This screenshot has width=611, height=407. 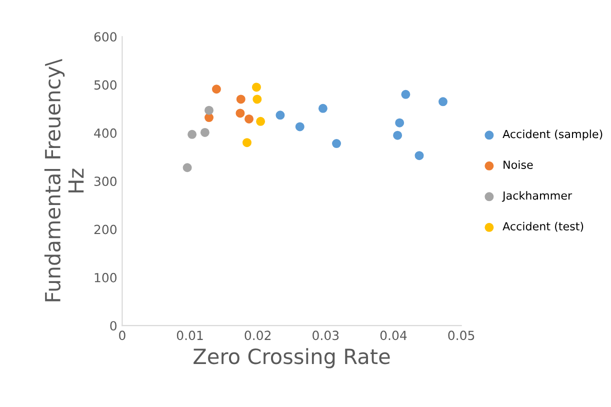 I want to click on legend-label: Jackhammer, so click(x=537, y=196).